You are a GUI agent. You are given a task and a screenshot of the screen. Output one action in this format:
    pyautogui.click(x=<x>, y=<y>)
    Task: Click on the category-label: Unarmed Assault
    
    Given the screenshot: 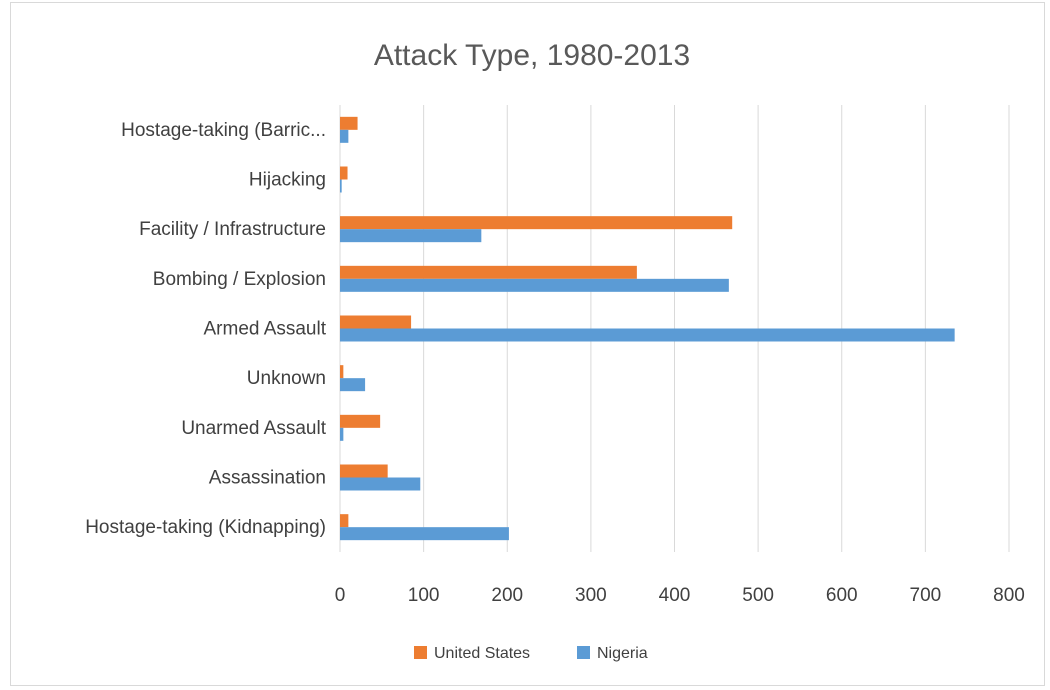 What is the action you would take?
    pyautogui.click(x=253, y=428)
    